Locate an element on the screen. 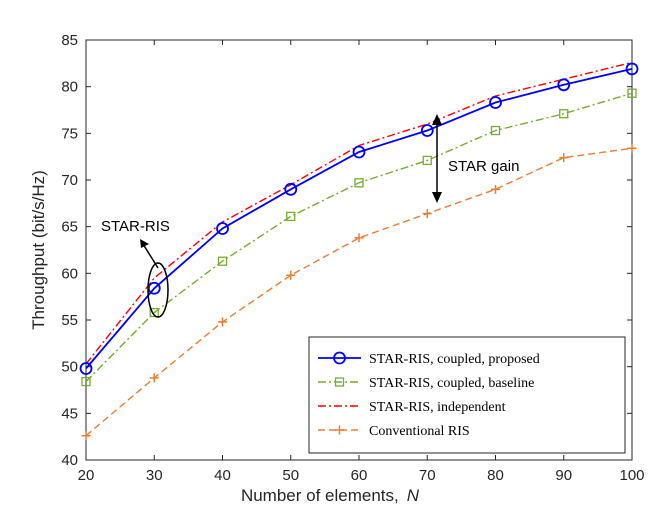 The height and width of the screenshot is (520, 664). legend-entry: STAR-RIS, coupled, proposed is located at coordinates (429, 359).